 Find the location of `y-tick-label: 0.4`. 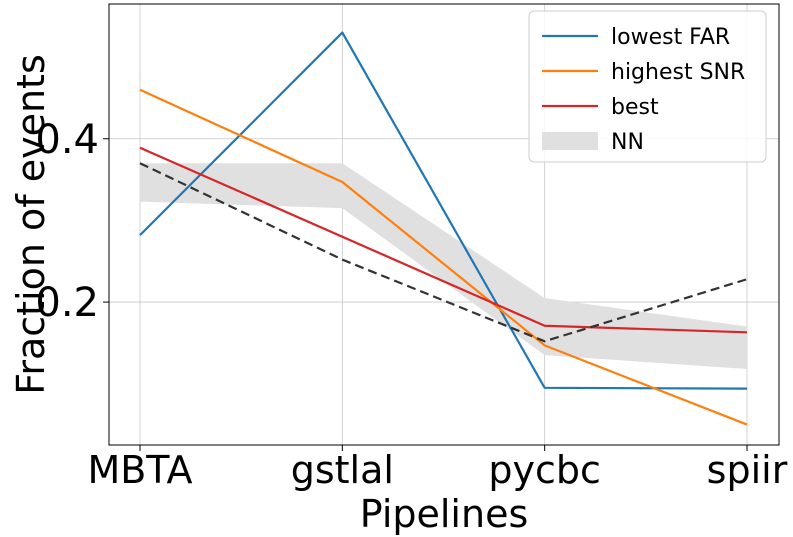

y-tick-label: 0.4 is located at coordinates (67, 140).